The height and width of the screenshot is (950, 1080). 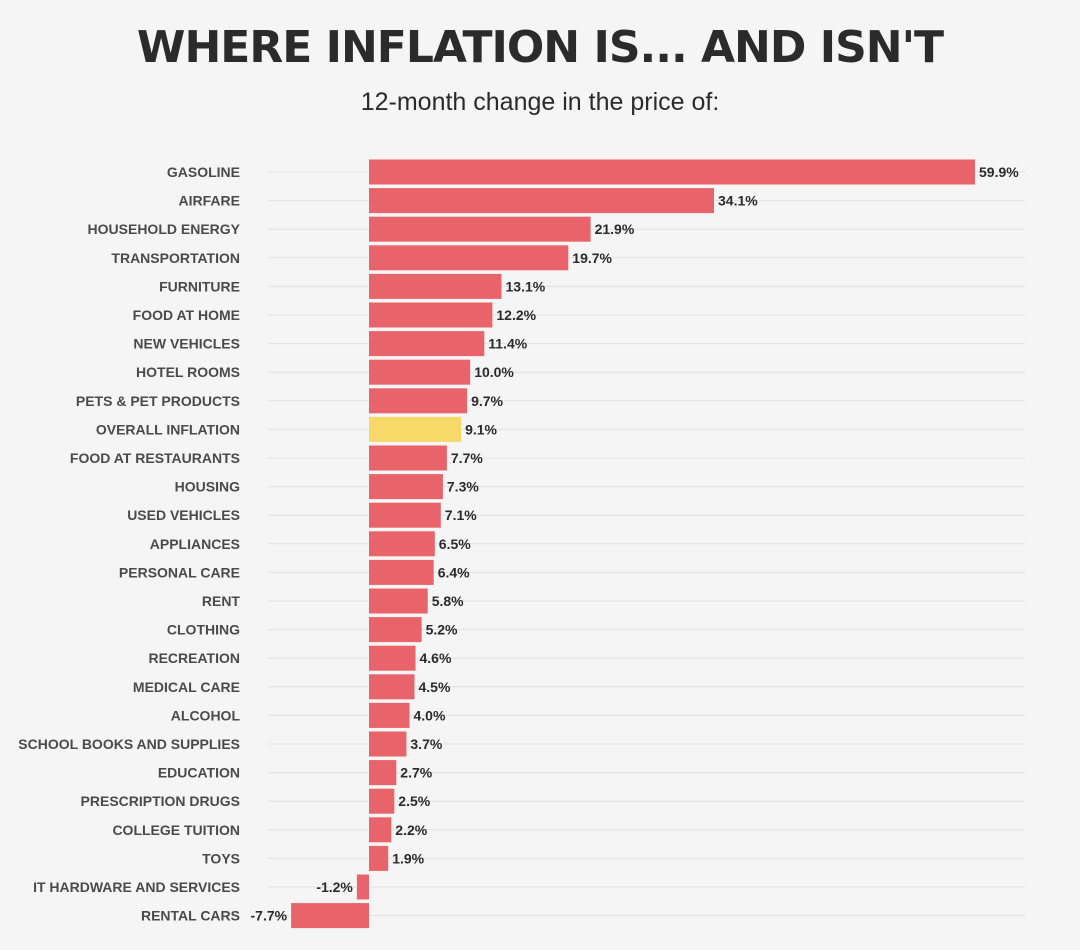 What do you see at coordinates (541, 201) in the screenshot?
I see `bar-airfare` at bounding box center [541, 201].